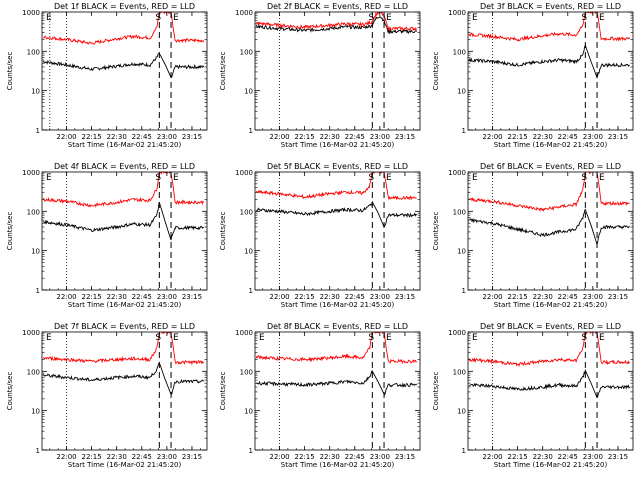 The image size is (640, 480). What do you see at coordinates (550, 6) in the screenshot?
I see `chart-title: Det 3f BLACK = Events, RED = LLD` at bounding box center [550, 6].